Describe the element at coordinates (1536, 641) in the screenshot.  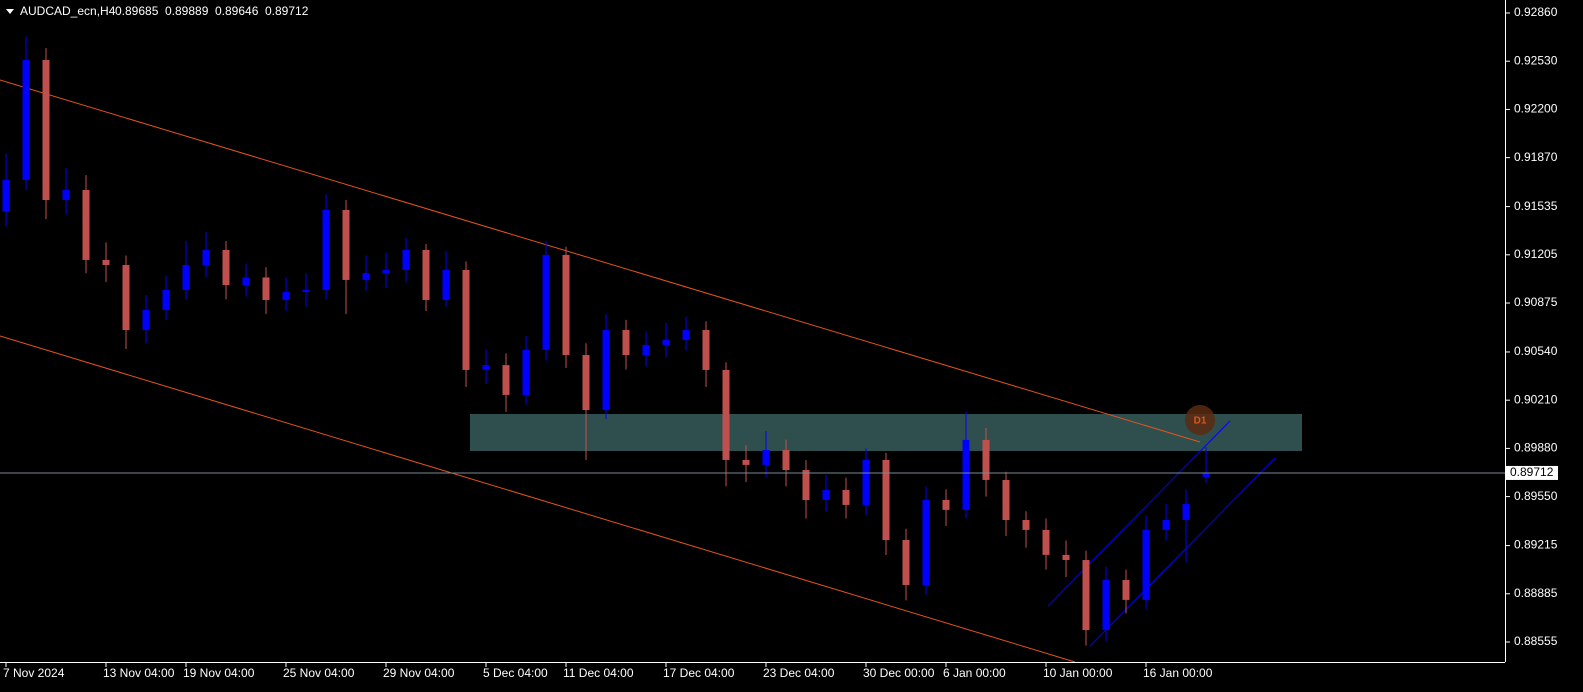
I see `y-tick-label: 0.88555` at that location.